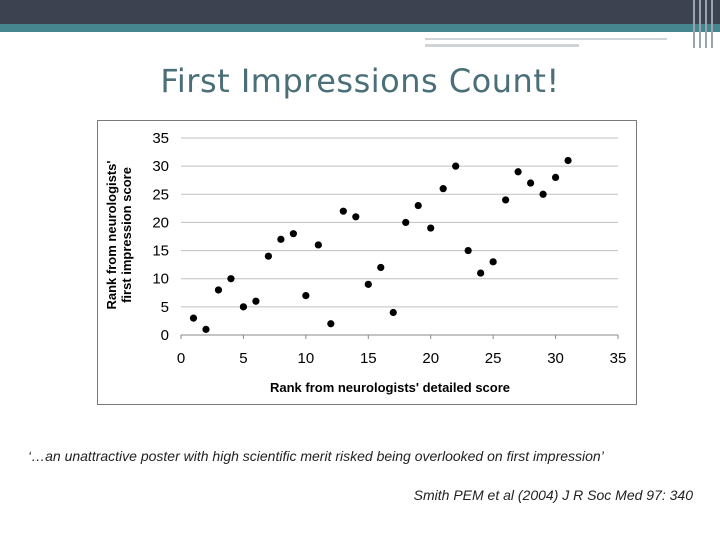  Describe the element at coordinates (160, 166) in the screenshot. I see `y-tick-label: 30` at that location.